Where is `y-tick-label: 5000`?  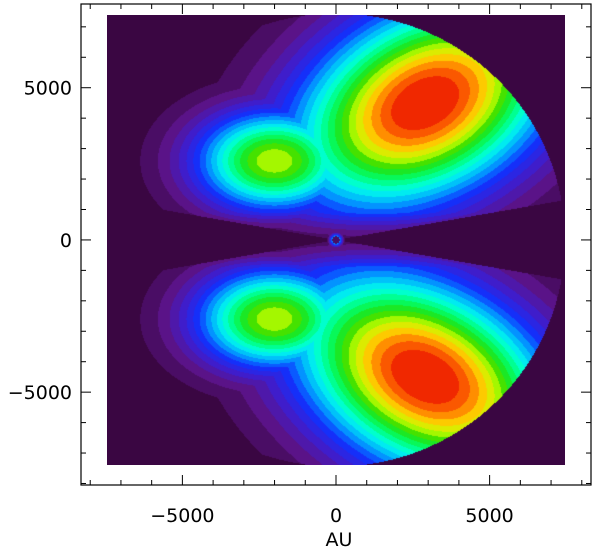 y-tick-label: 5000 is located at coordinates (48, 89).